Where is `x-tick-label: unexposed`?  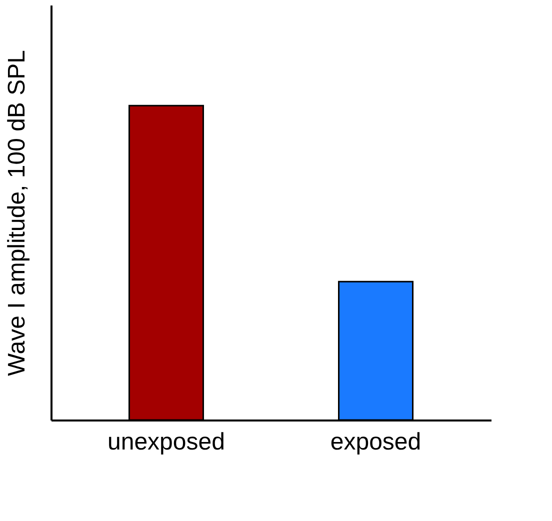 x-tick-label: unexposed is located at coordinates (166, 442).